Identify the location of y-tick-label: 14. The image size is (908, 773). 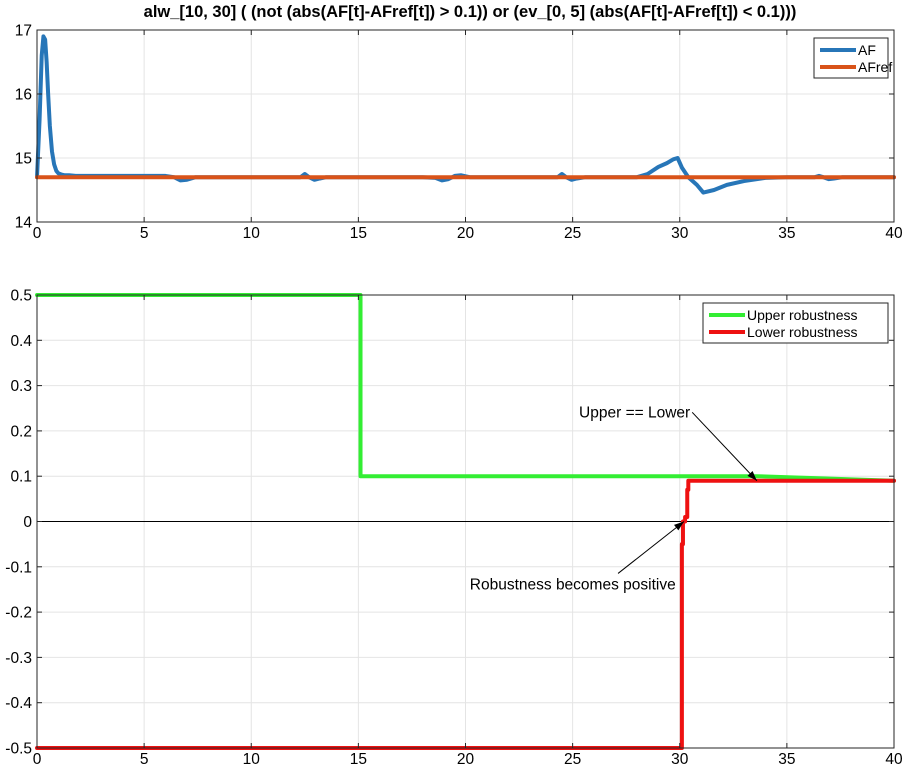
(24, 223).